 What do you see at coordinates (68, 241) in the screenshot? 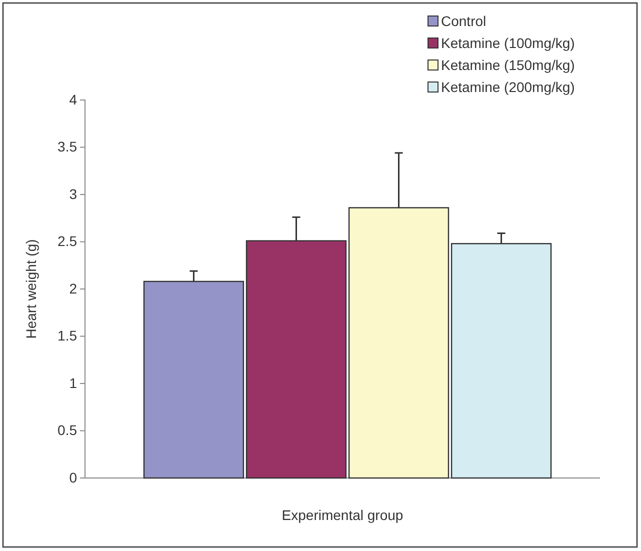
I see `y-tick-label: 2.5` at bounding box center [68, 241].